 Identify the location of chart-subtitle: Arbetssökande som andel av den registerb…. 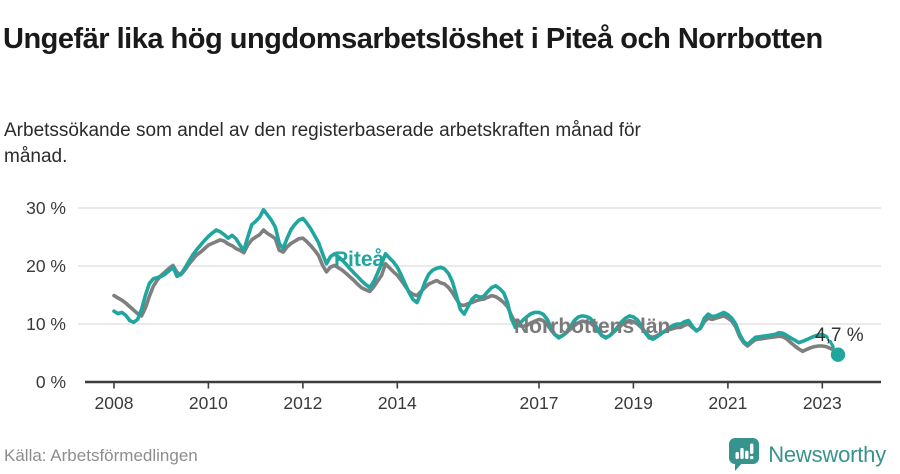
(322, 143).